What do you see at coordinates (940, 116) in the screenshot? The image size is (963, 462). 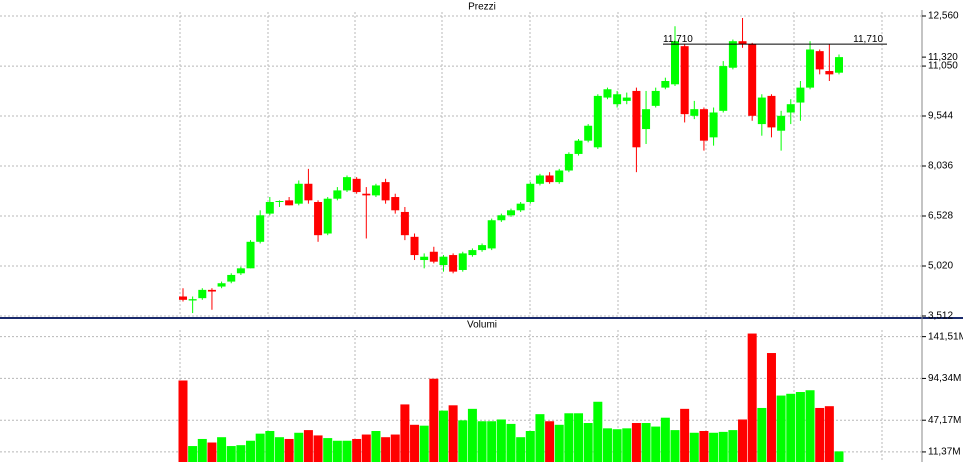 I see `y-tick-label: 9,544` at bounding box center [940, 116].